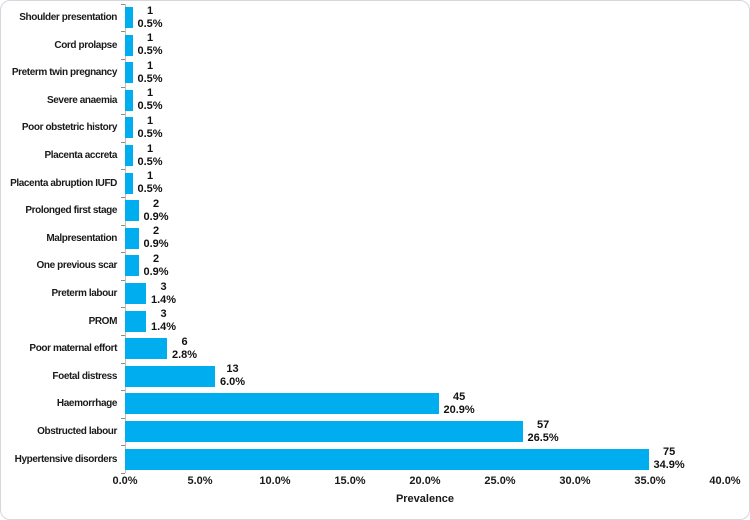 Image resolution: width=750 pixels, height=520 pixels. I want to click on category-label: One previous scar, so click(77, 266).